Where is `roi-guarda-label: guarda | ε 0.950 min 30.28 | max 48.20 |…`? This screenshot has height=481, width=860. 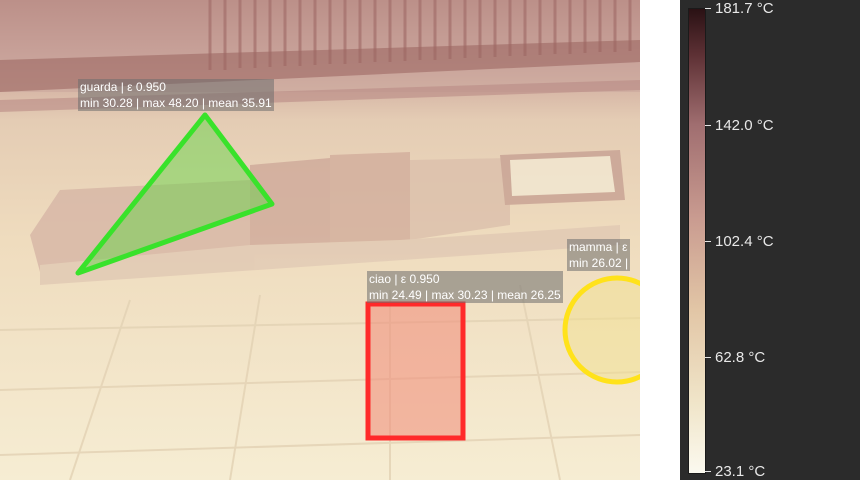 roi-guarda-label: guarda | ε 0.950 min 30.28 | max 48.20 |… is located at coordinates (176, 95).